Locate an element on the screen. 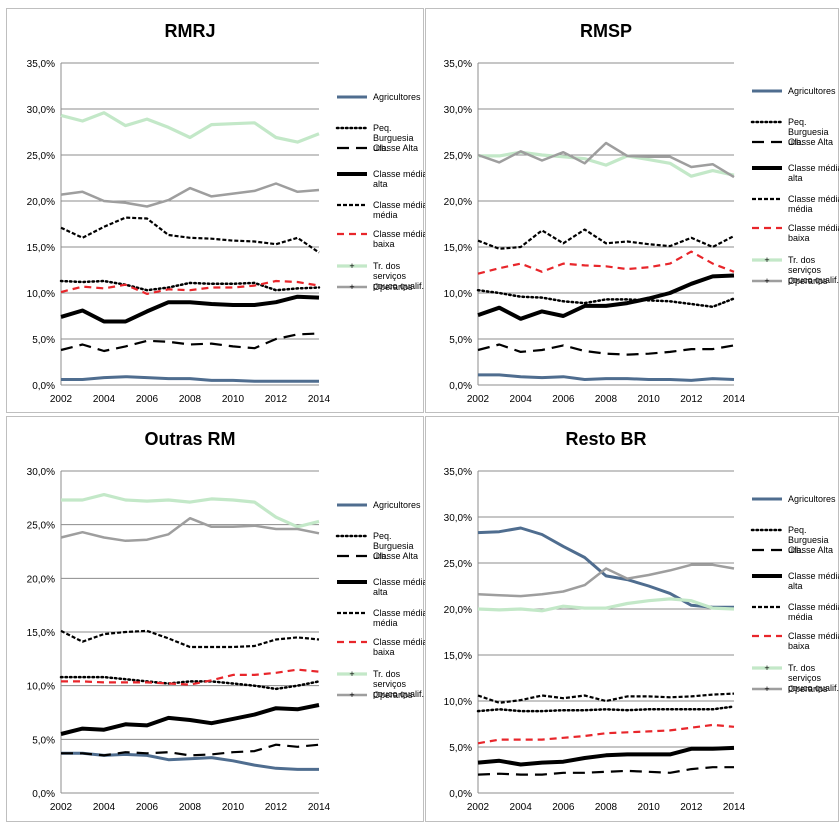 This screenshot has height=823, width=839. series-line-classe-m-dia-alta is located at coordinates (190, 309).